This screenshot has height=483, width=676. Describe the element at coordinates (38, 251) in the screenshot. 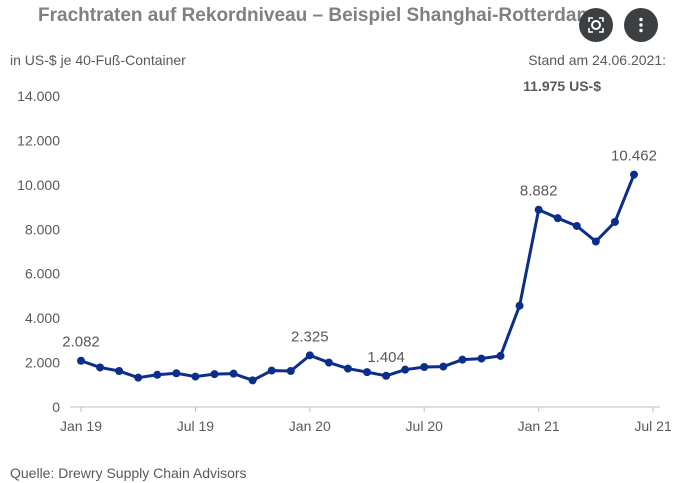

I see `y-axis: 0 2.000 4.000 6.000 8.000 10.000 12.000 14.000` at that location.